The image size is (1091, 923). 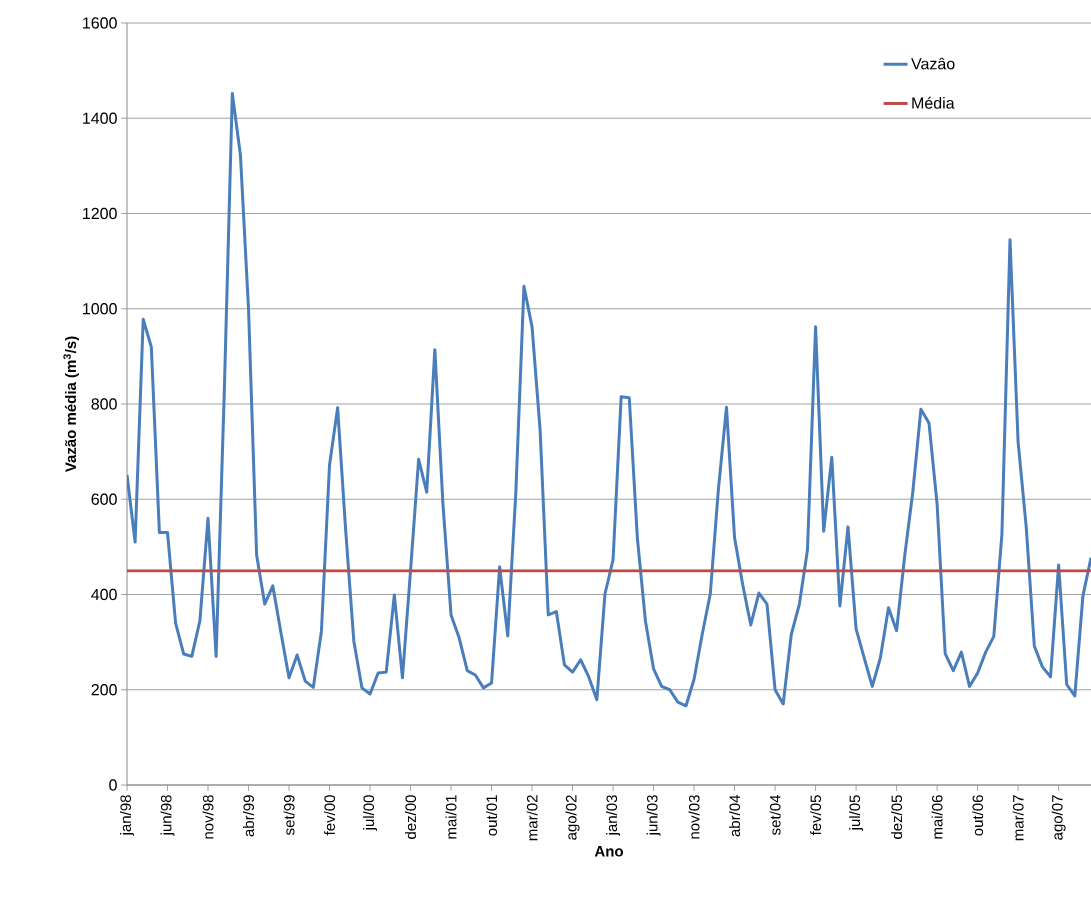 What do you see at coordinates (937, 817) in the screenshot?
I see `x-tick-label: mai/06` at bounding box center [937, 817].